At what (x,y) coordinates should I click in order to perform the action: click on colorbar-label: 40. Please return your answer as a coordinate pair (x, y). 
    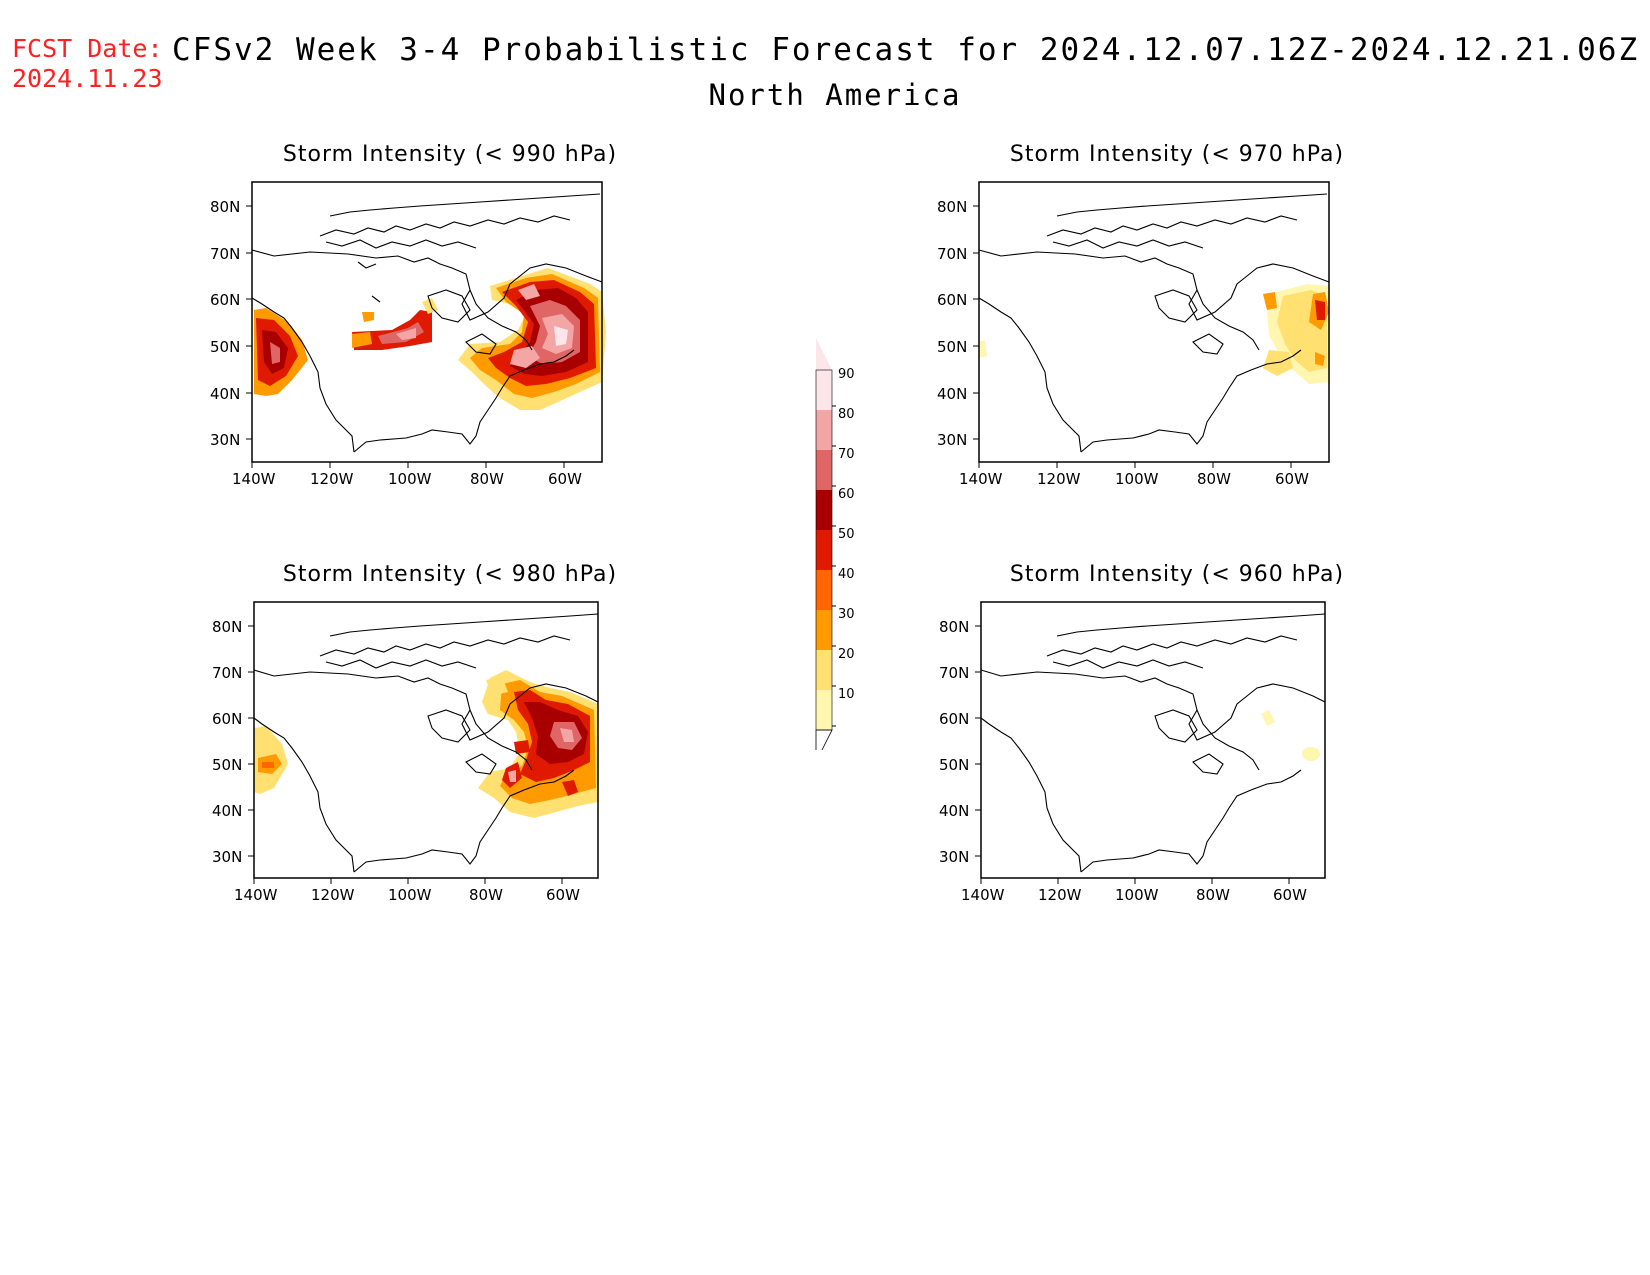
    Looking at the image, I should click on (846, 574).